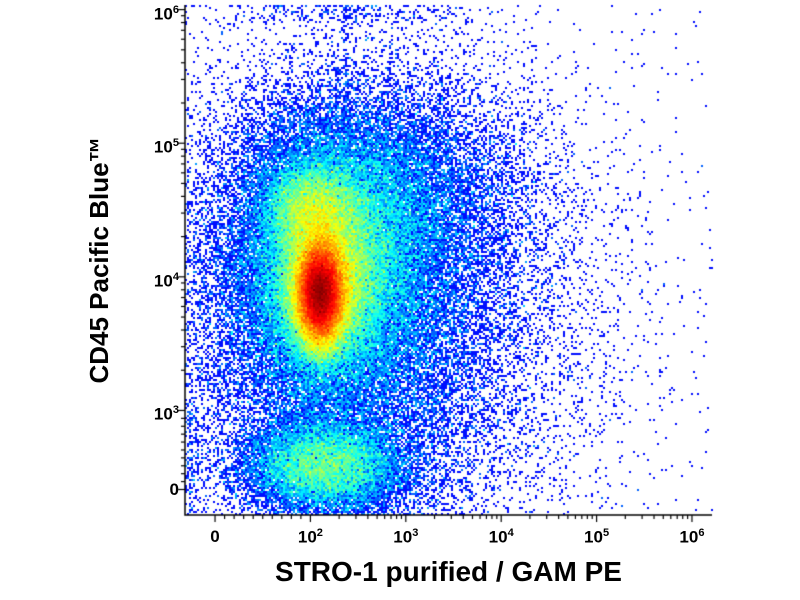 The image size is (800, 600). What do you see at coordinates (310, 537) in the screenshot?
I see `x-tick-label: 10²` at bounding box center [310, 537].